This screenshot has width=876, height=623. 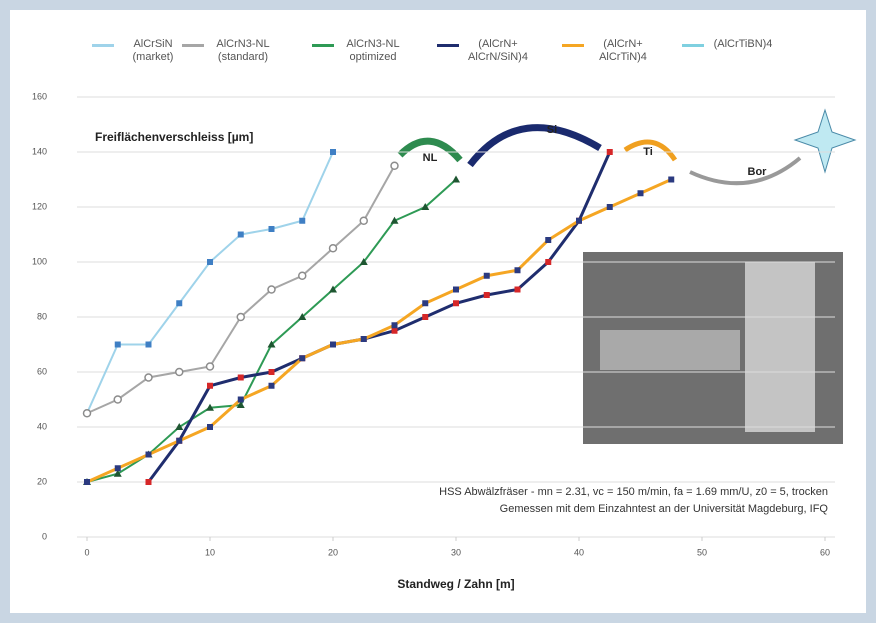 What do you see at coordinates (373, 50) in the screenshot?
I see `legend-label: AlCrN3-NL optimized` at bounding box center [373, 50].